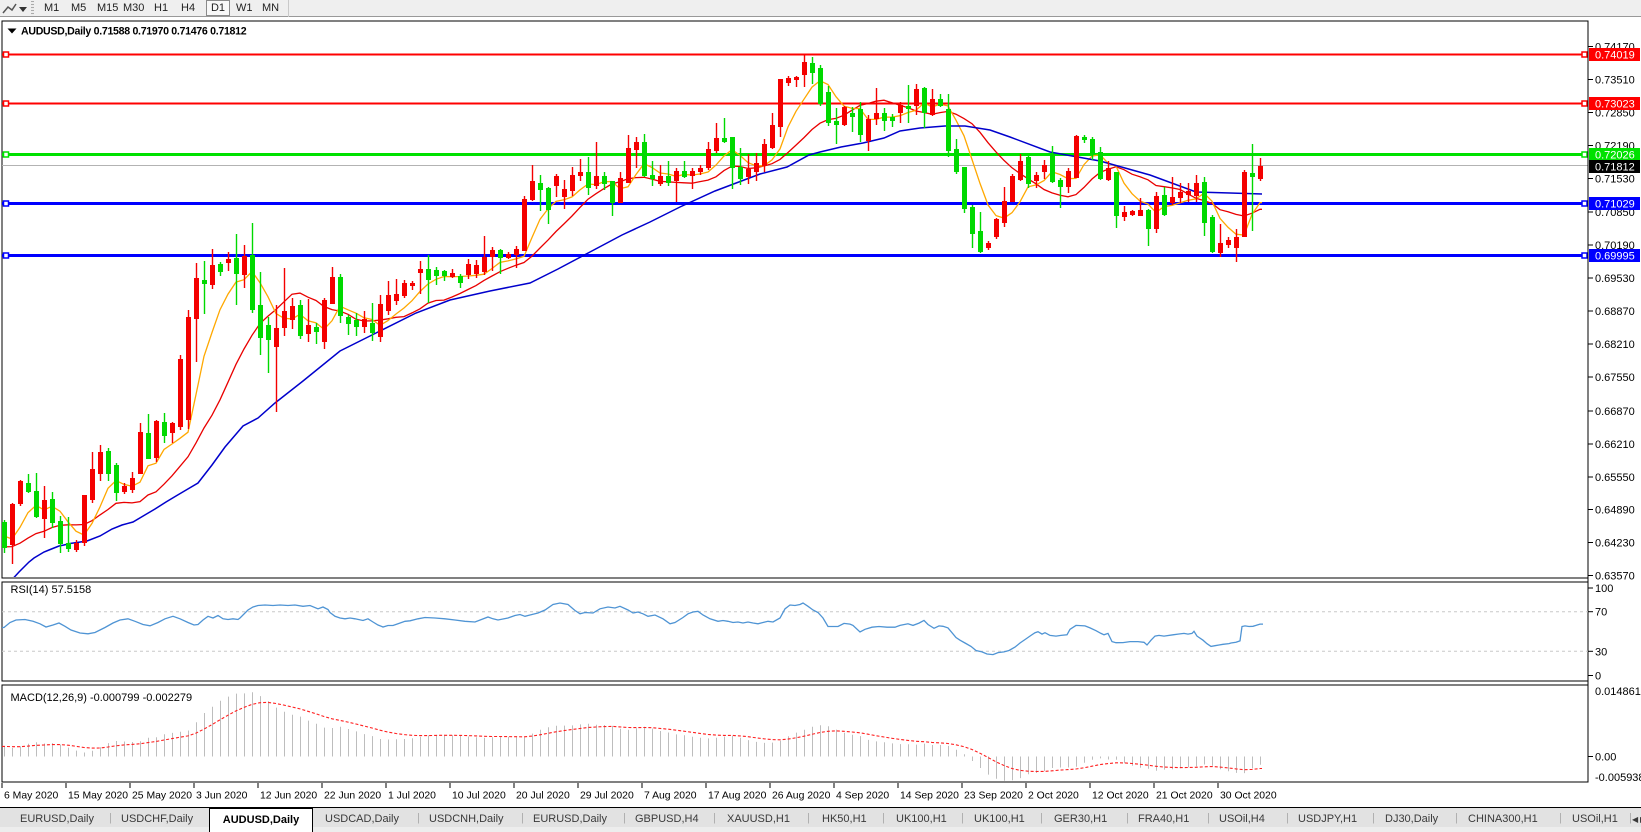 Image resolution: width=1641 pixels, height=832 pixels. I want to click on svg-text: 23 Sep 2020, so click(993, 796).